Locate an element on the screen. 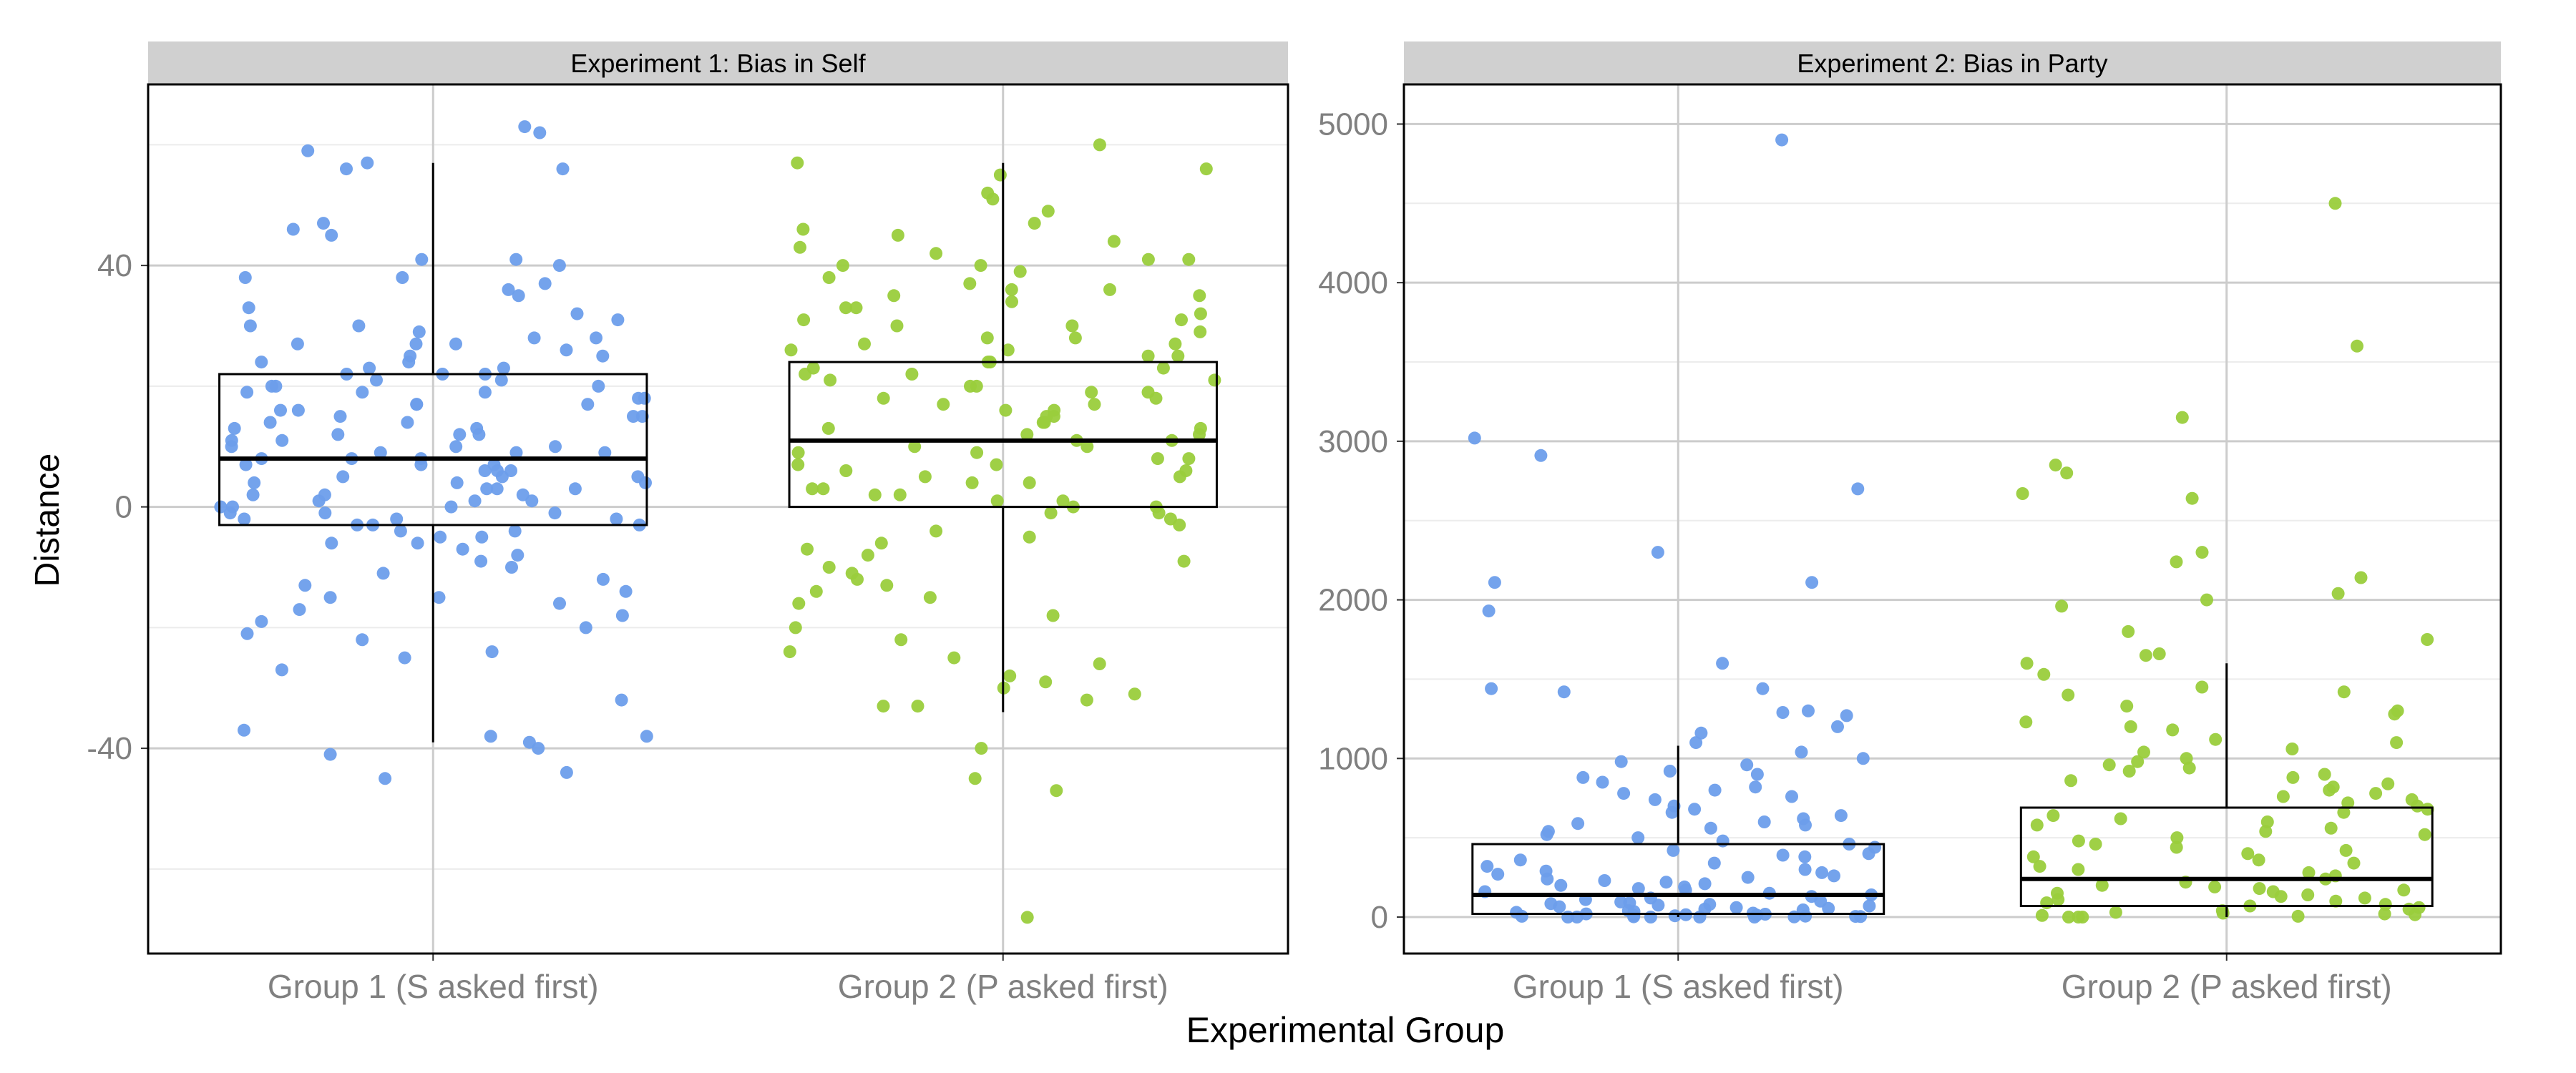 The width and height of the screenshot is (2576, 1073). box is located at coordinates (1678, 879).